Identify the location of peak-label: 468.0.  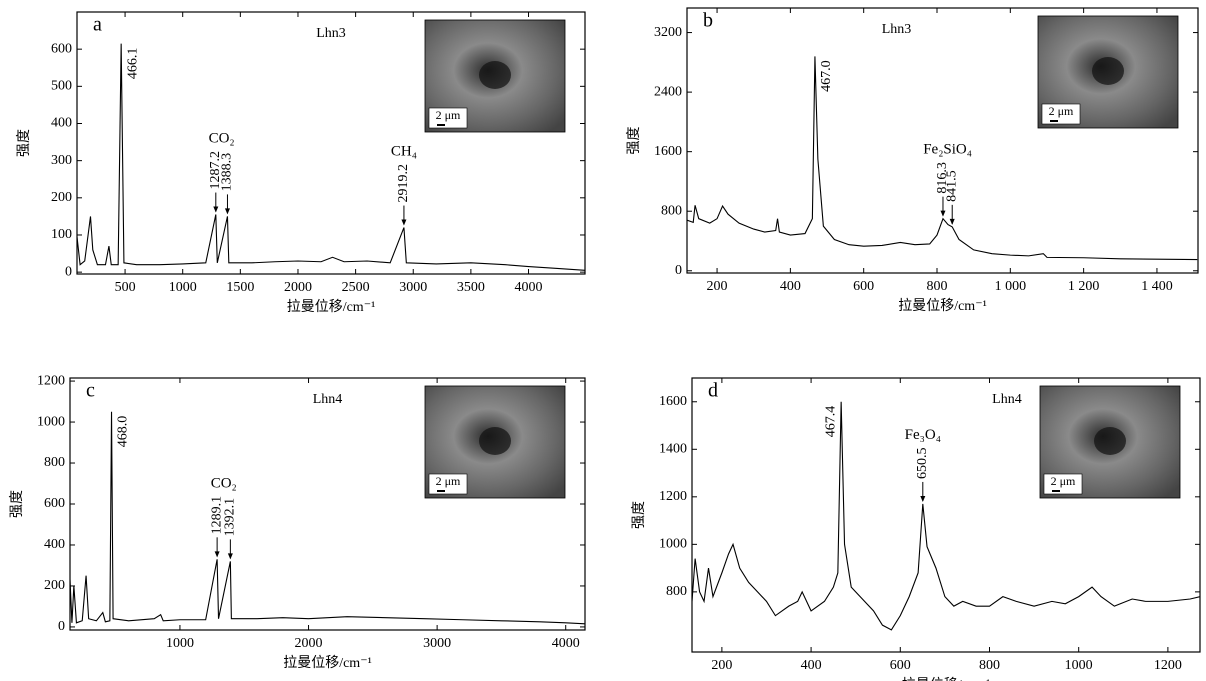
(123, 432).